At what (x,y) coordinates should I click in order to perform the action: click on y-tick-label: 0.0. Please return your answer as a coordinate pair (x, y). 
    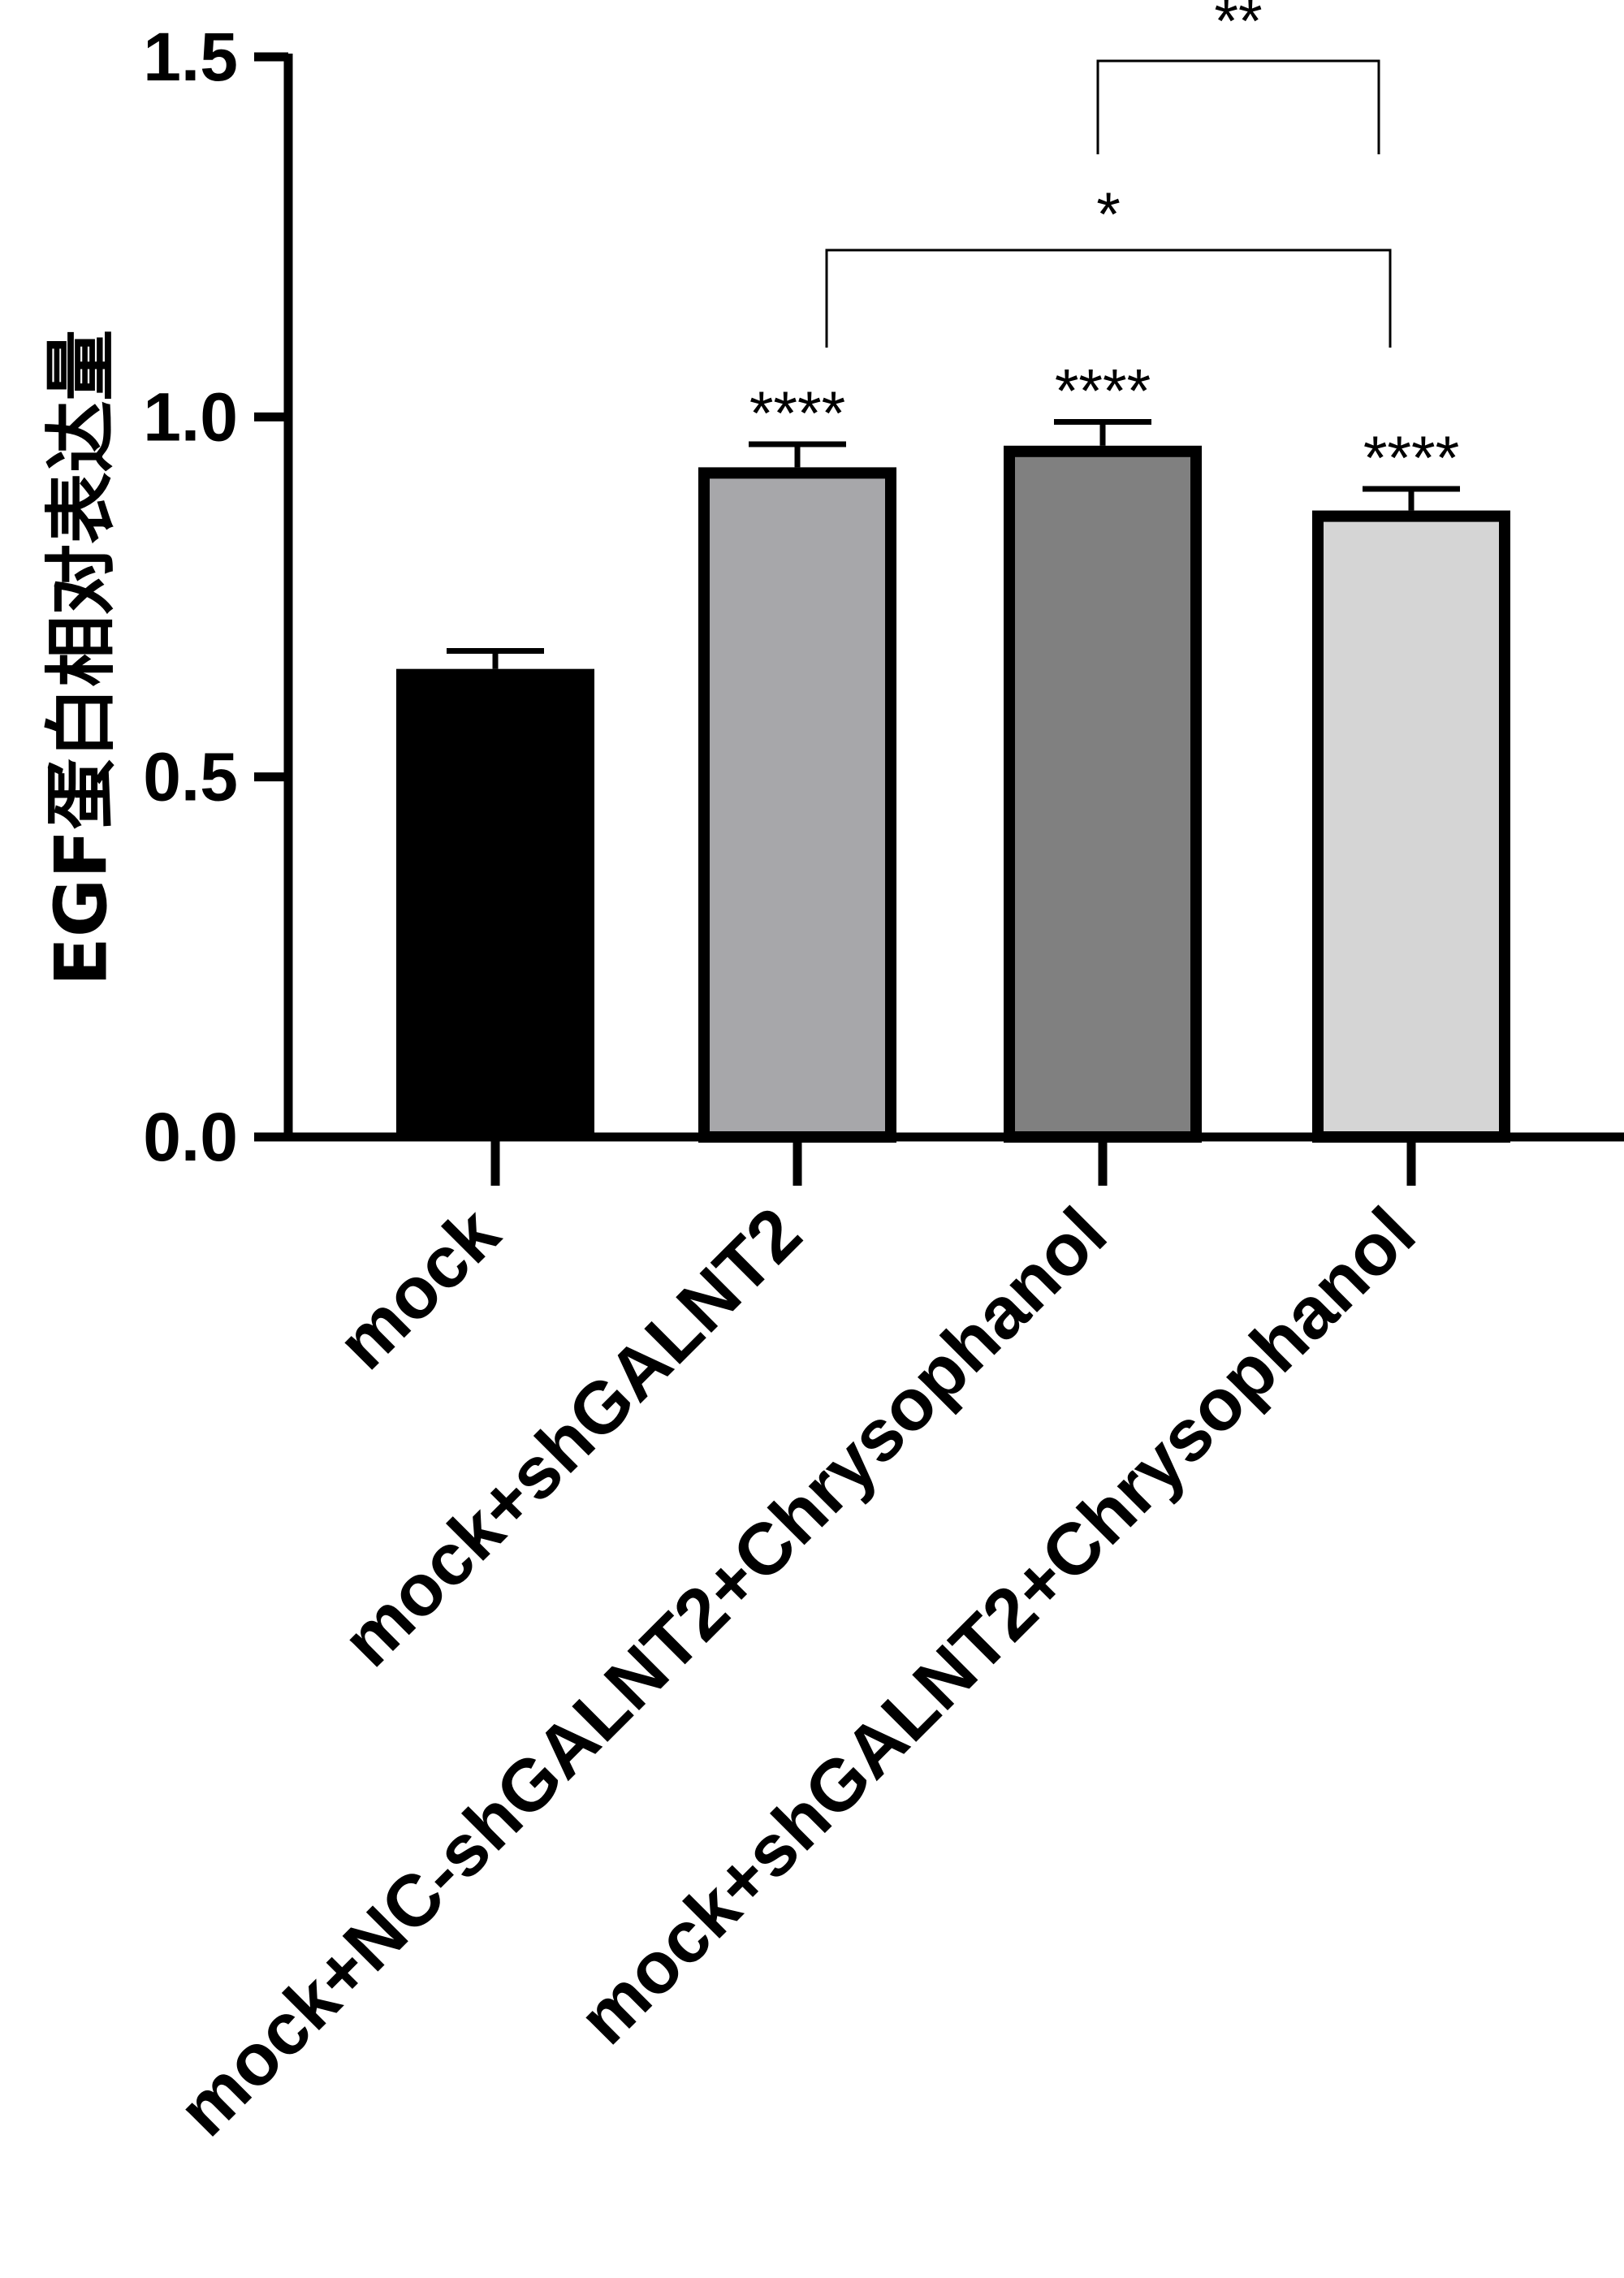
    Looking at the image, I should click on (191, 1137).